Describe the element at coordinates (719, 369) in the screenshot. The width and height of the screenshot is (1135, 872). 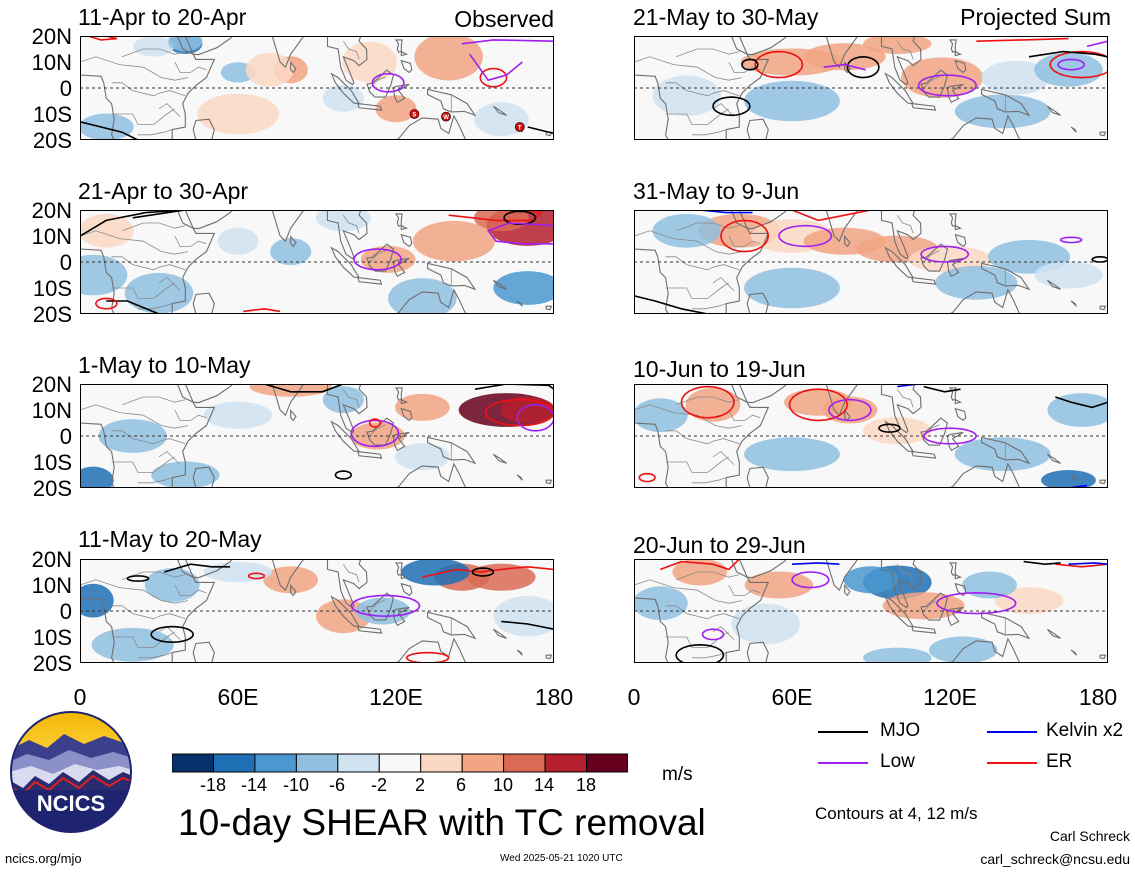
I see `panel-title-7: 10-Jun to 19-Jun` at that location.